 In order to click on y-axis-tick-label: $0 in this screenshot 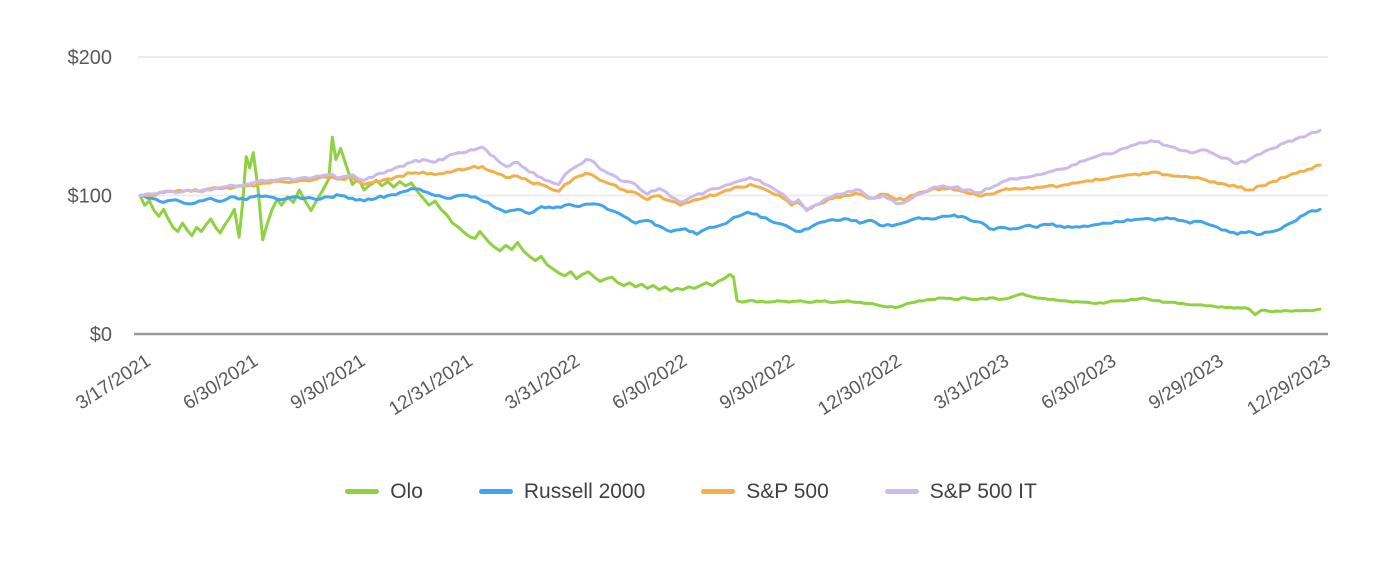, I will do `click(101, 335)`.